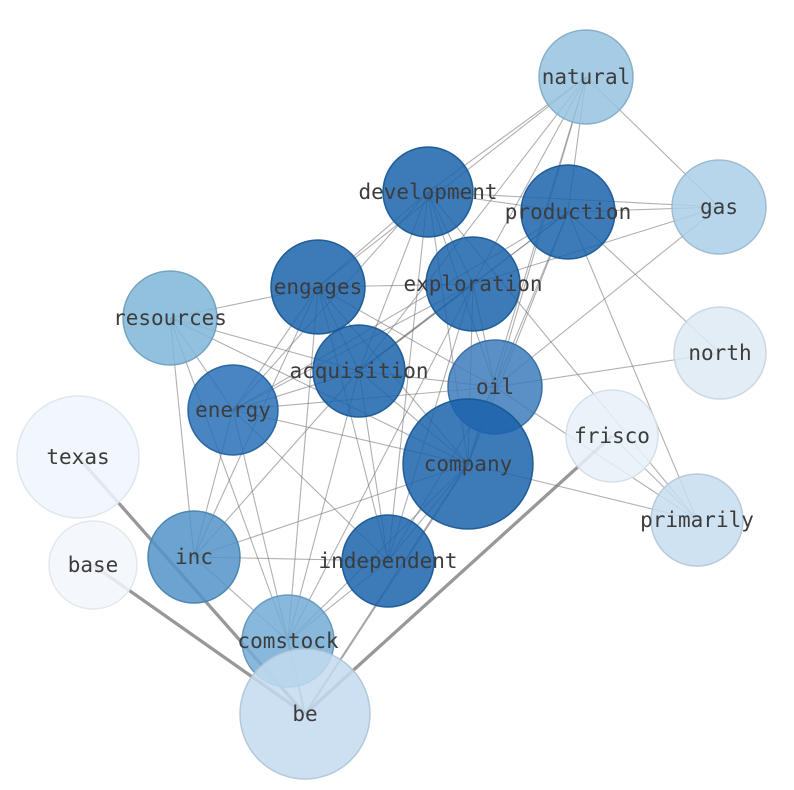 Image resolution: width=794 pixels, height=790 pixels. What do you see at coordinates (697, 520) in the screenshot?
I see `graph-node-primarily` at bounding box center [697, 520].